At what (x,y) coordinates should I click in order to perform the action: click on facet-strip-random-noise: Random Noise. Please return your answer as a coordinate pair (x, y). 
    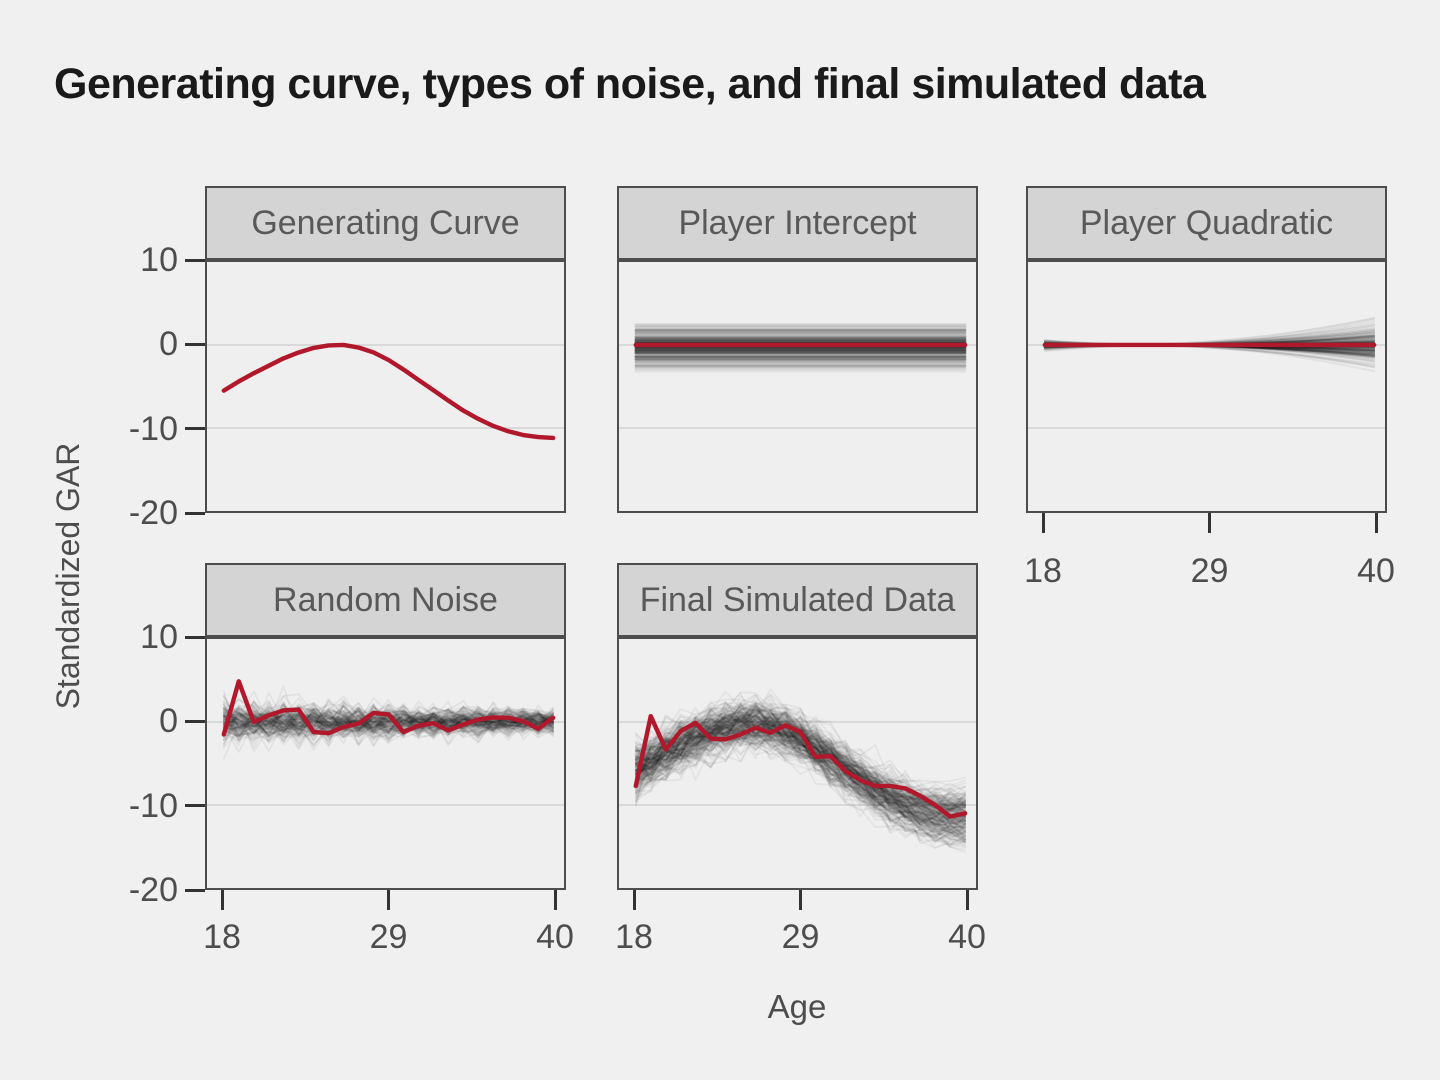
    Looking at the image, I should click on (385, 600).